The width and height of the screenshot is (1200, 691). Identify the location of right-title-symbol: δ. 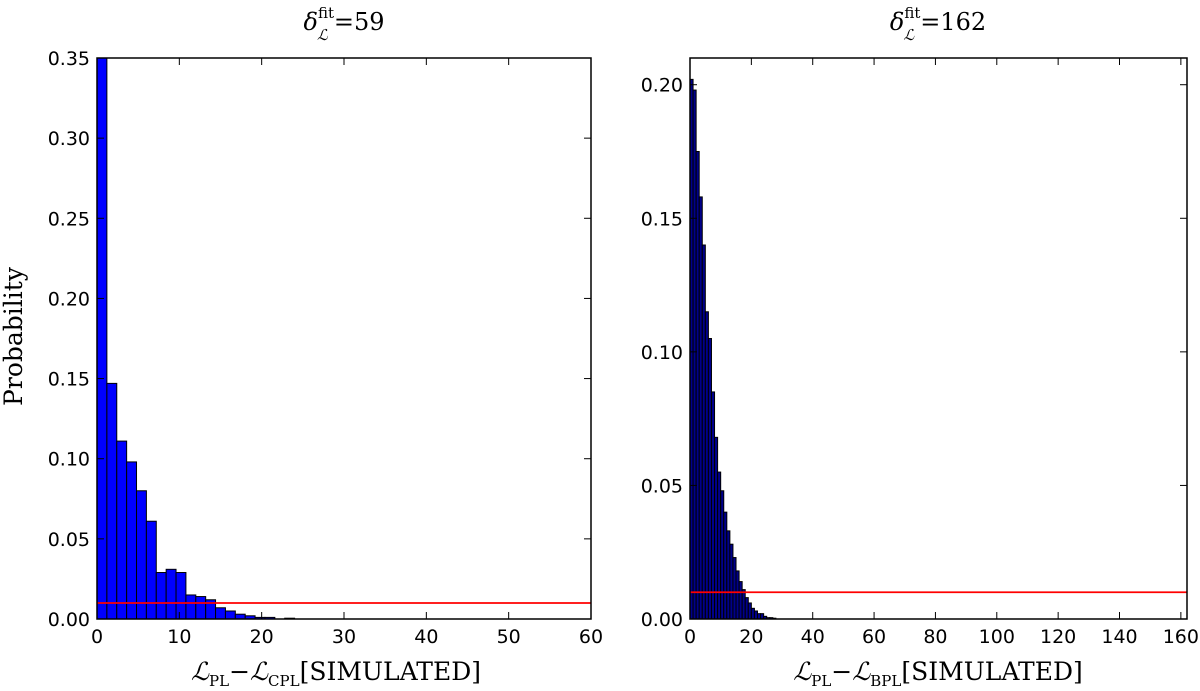
(897, 22).